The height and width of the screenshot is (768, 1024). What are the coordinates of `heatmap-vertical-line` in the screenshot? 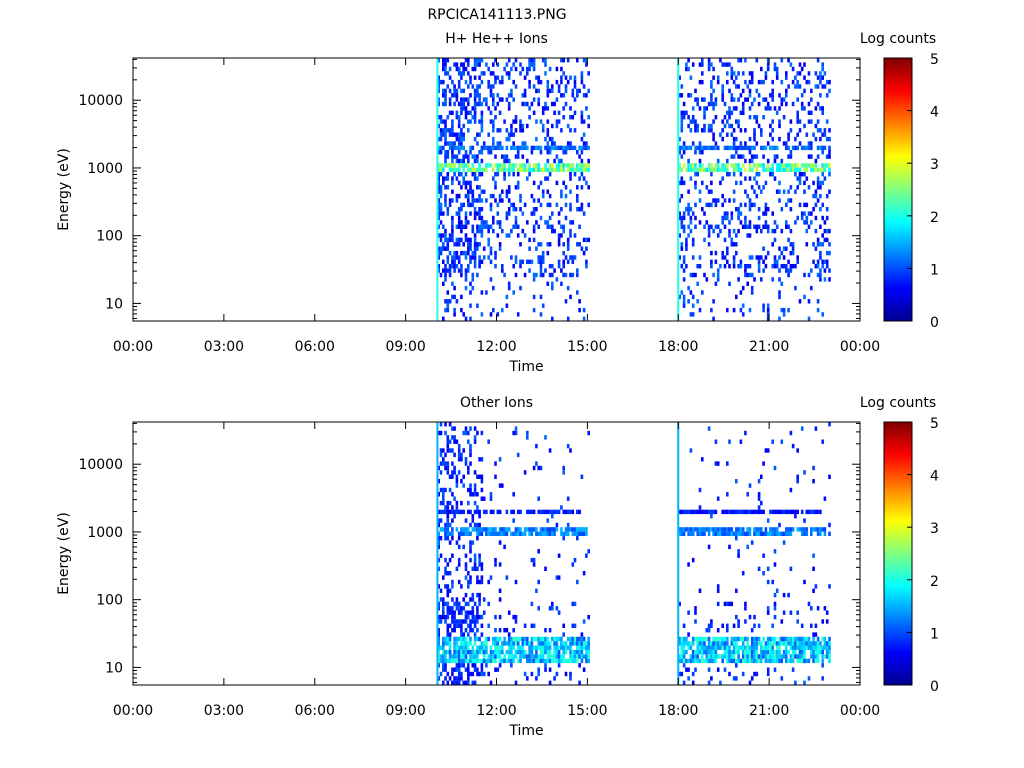 It's located at (678, 553).